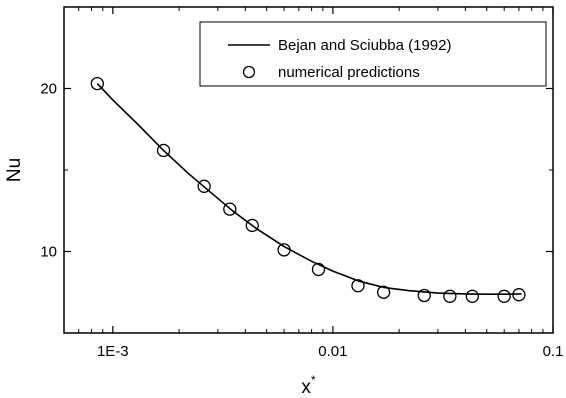 Image resolution: width=566 pixels, height=398 pixels. I want to click on legend-marker-sample, so click(249, 72).